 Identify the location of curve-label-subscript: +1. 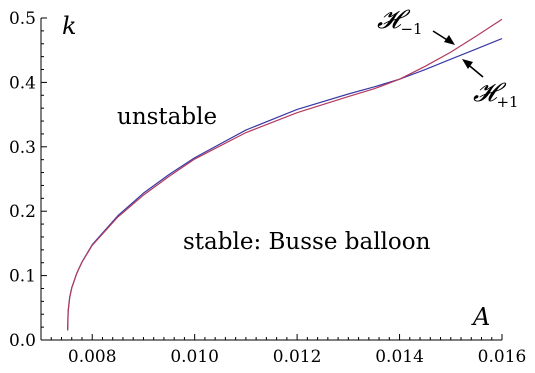
(507, 102).